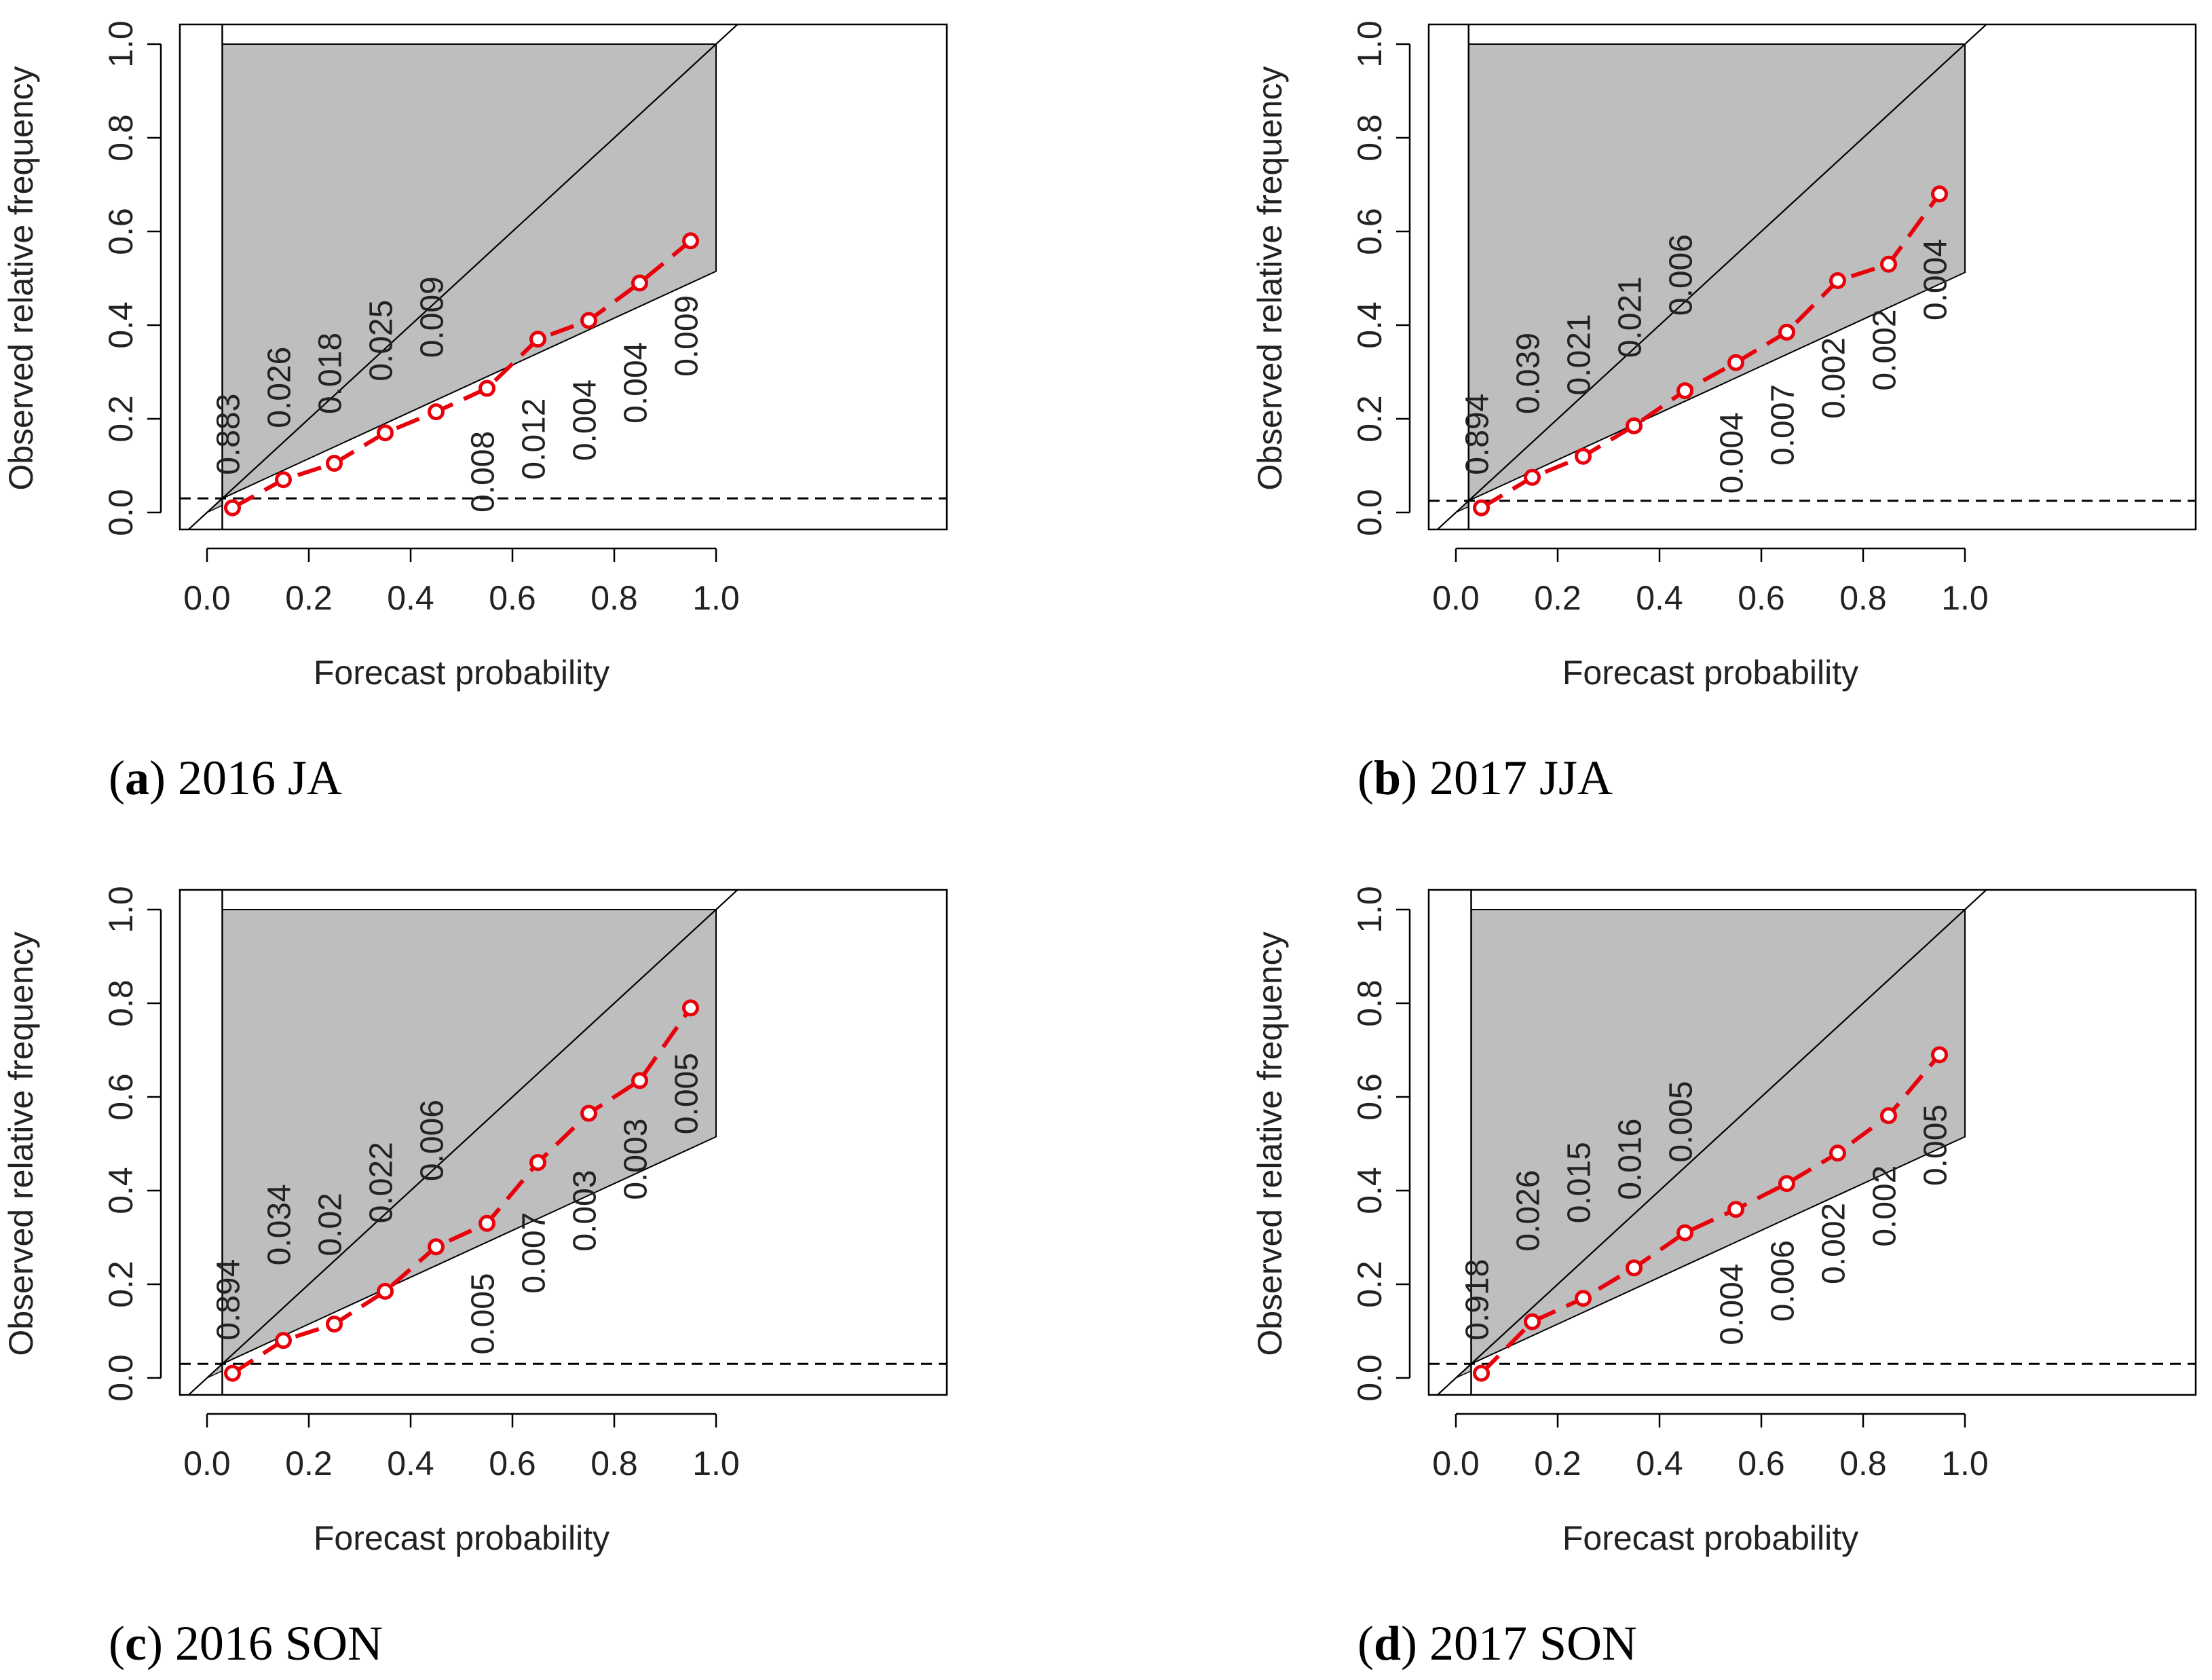 Image resolution: width=2212 pixels, height=1680 pixels. What do you see at coordinates (1529, 374) in the screenshot?
I see `frequency-label: 0.039` at bounding box center [1529, 374].